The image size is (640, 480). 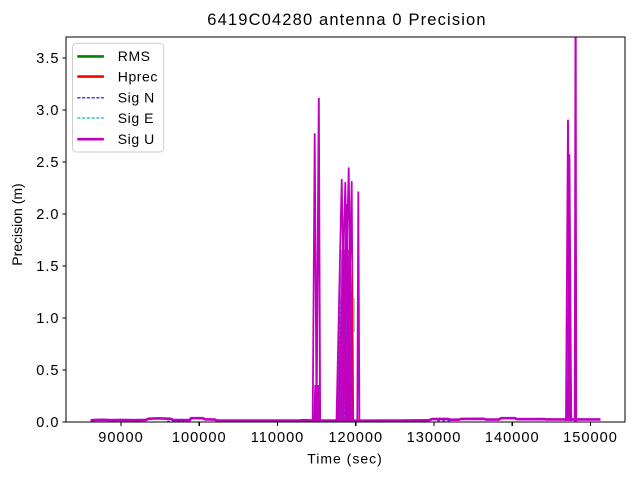 I want to click on svg-text: Time (sec), so click(x=345, y=459).